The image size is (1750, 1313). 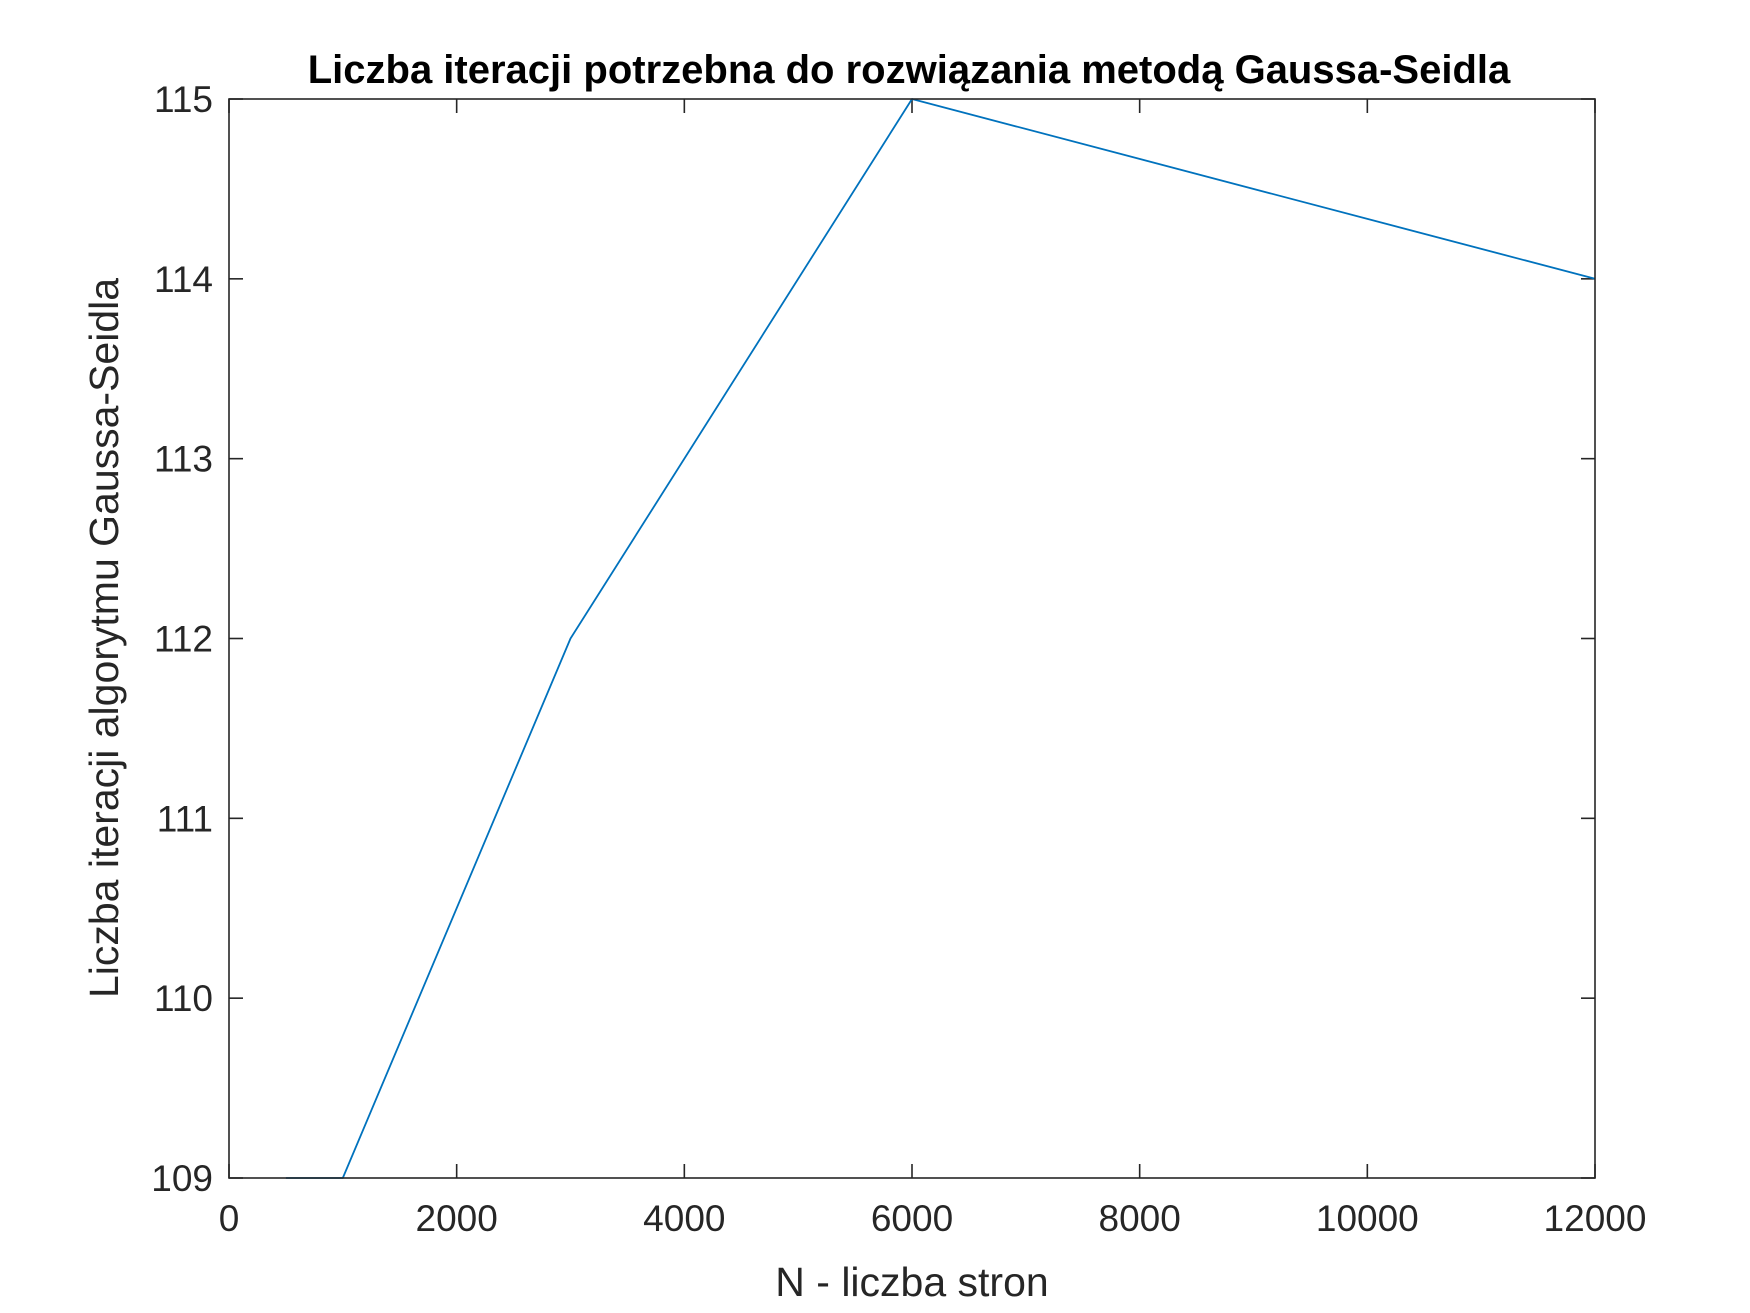 What do you see at coordinates (104, 638) in the screenshot?
I see `y-axis-label: Liczba iteracji algorytmu Gaussa-Seidla` at bounding box center [104, 638].